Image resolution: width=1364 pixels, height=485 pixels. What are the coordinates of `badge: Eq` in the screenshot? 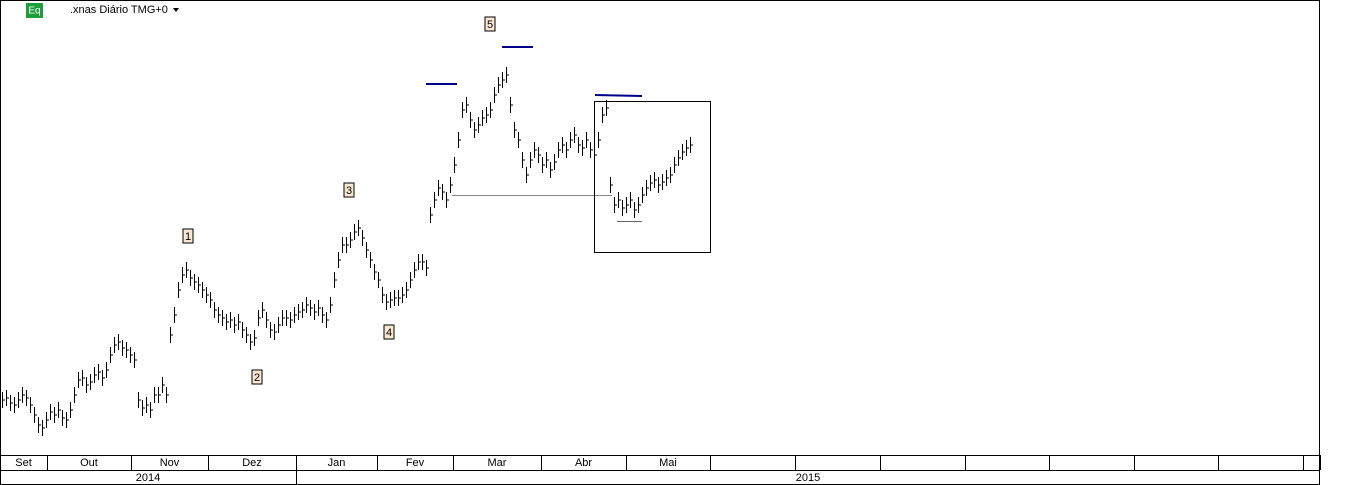 It's located at (34, 11).